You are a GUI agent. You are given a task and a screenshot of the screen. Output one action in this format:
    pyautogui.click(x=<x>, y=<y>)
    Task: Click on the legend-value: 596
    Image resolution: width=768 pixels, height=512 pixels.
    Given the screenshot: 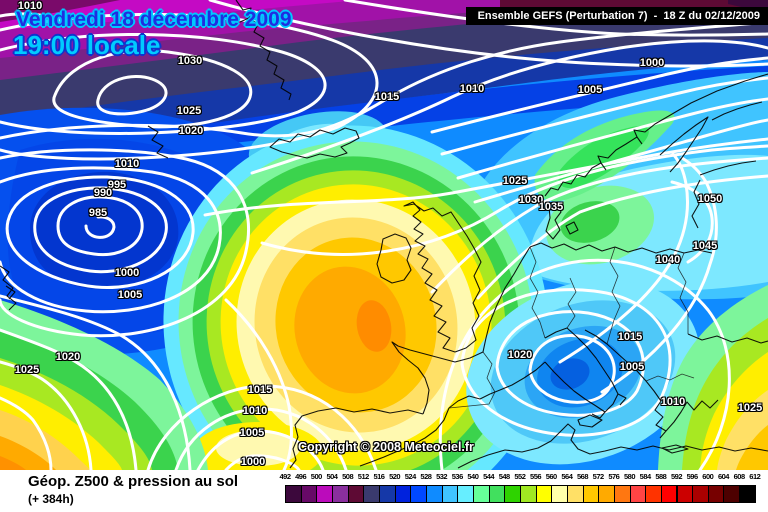 What is the action you would take?
    pyautogui.click(x=692, y=476)
    